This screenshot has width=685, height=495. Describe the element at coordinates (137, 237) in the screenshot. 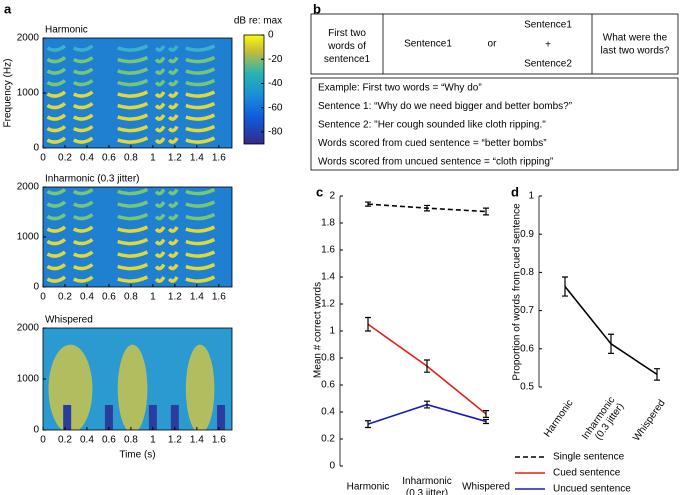

I see `spectrogram-bg` at that location.